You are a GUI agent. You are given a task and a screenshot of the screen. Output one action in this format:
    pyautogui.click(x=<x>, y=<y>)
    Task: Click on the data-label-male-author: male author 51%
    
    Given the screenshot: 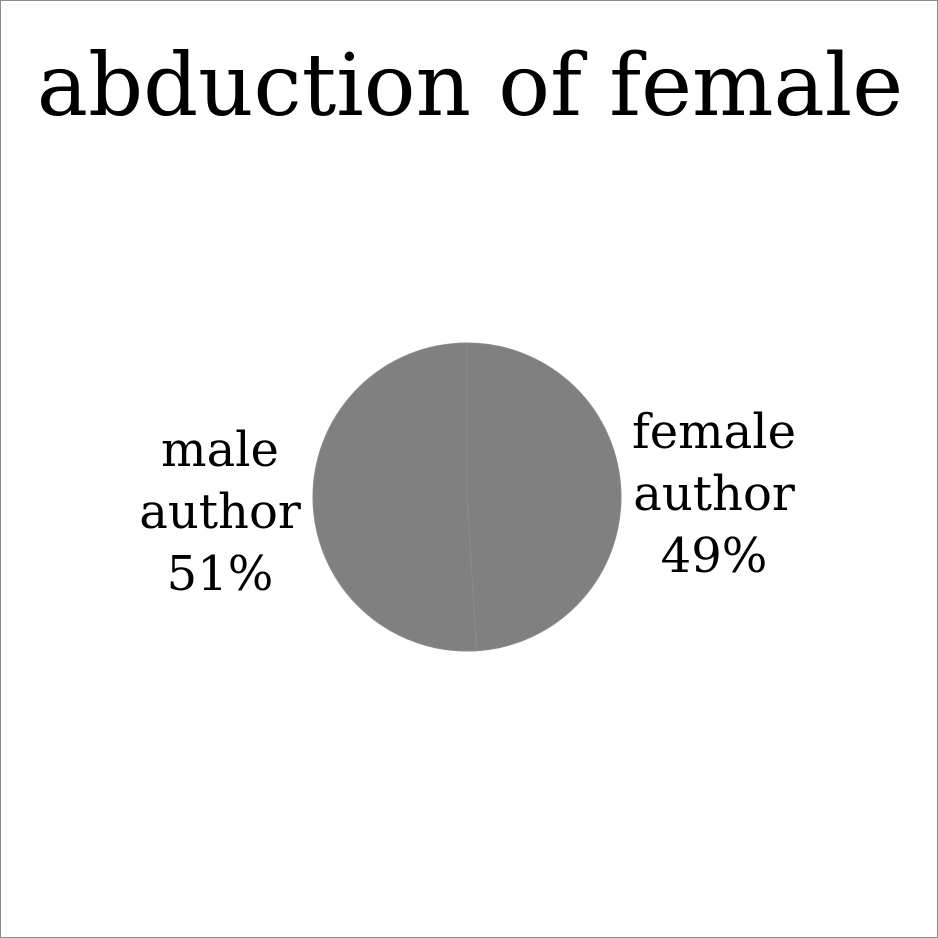 What is the action you would take?
    pyautogui.click(x=220, y=512)
    